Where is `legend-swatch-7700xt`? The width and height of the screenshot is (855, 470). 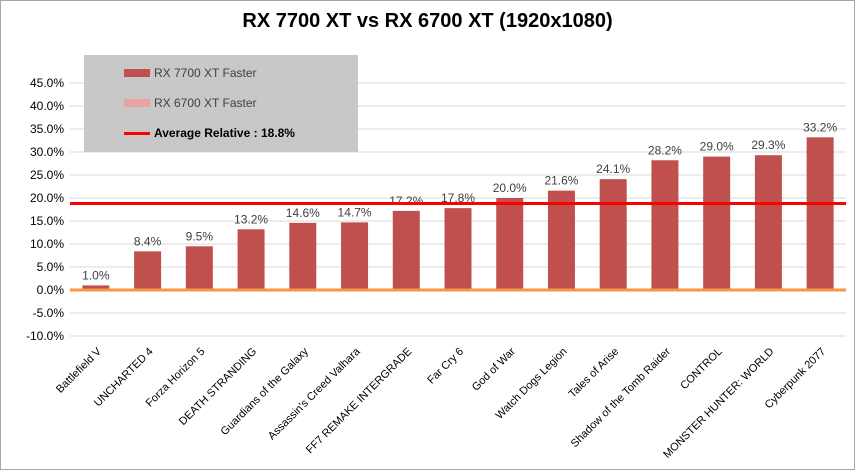 legend-swatch-7700xt is located at coordinates (137, 73).